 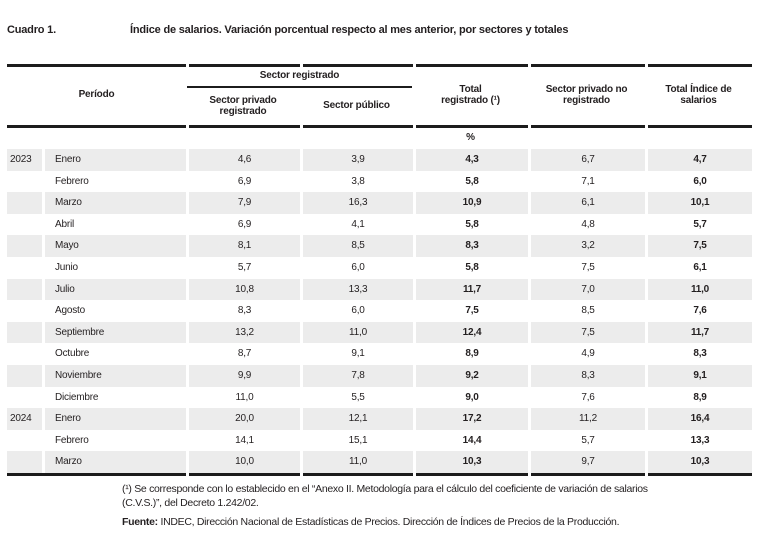 I want to click on column-header-total-indice-salarios: Total Índice de salarios, so click(x=698, y=95).